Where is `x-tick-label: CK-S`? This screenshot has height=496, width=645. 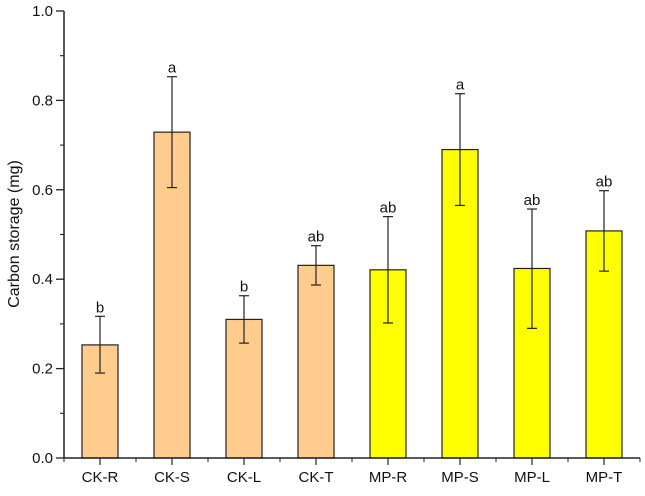
x-tick-label: CK-S is located at coordinates (172, 477).